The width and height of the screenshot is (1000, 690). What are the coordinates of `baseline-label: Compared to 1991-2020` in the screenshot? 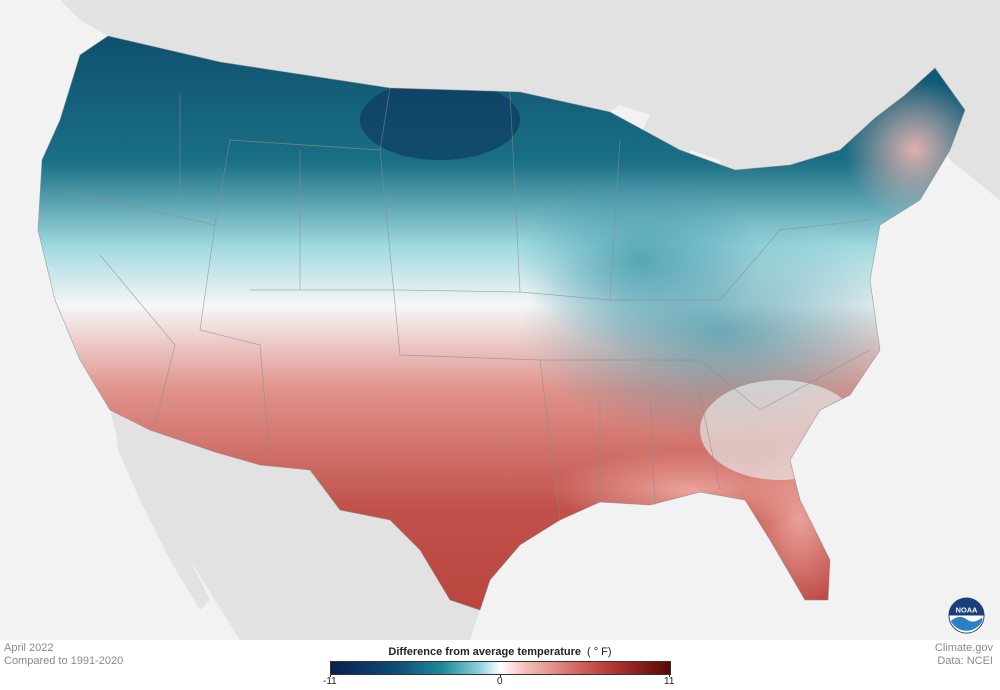 It's located at (64, 661).